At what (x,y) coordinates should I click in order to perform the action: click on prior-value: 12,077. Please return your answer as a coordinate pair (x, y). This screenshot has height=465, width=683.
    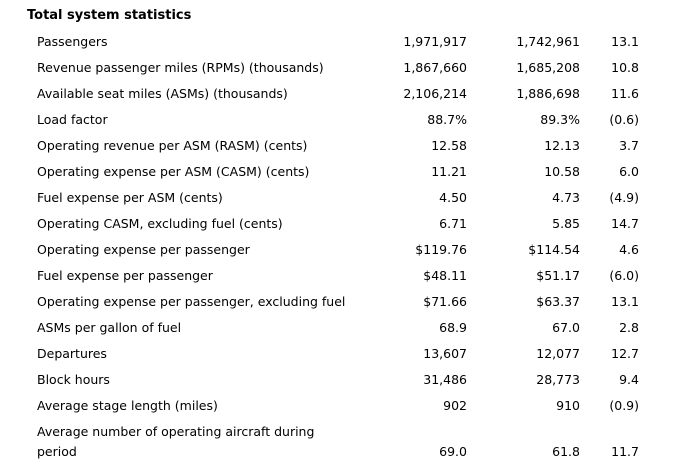
    Looking at the image, I should click on (558, 353).